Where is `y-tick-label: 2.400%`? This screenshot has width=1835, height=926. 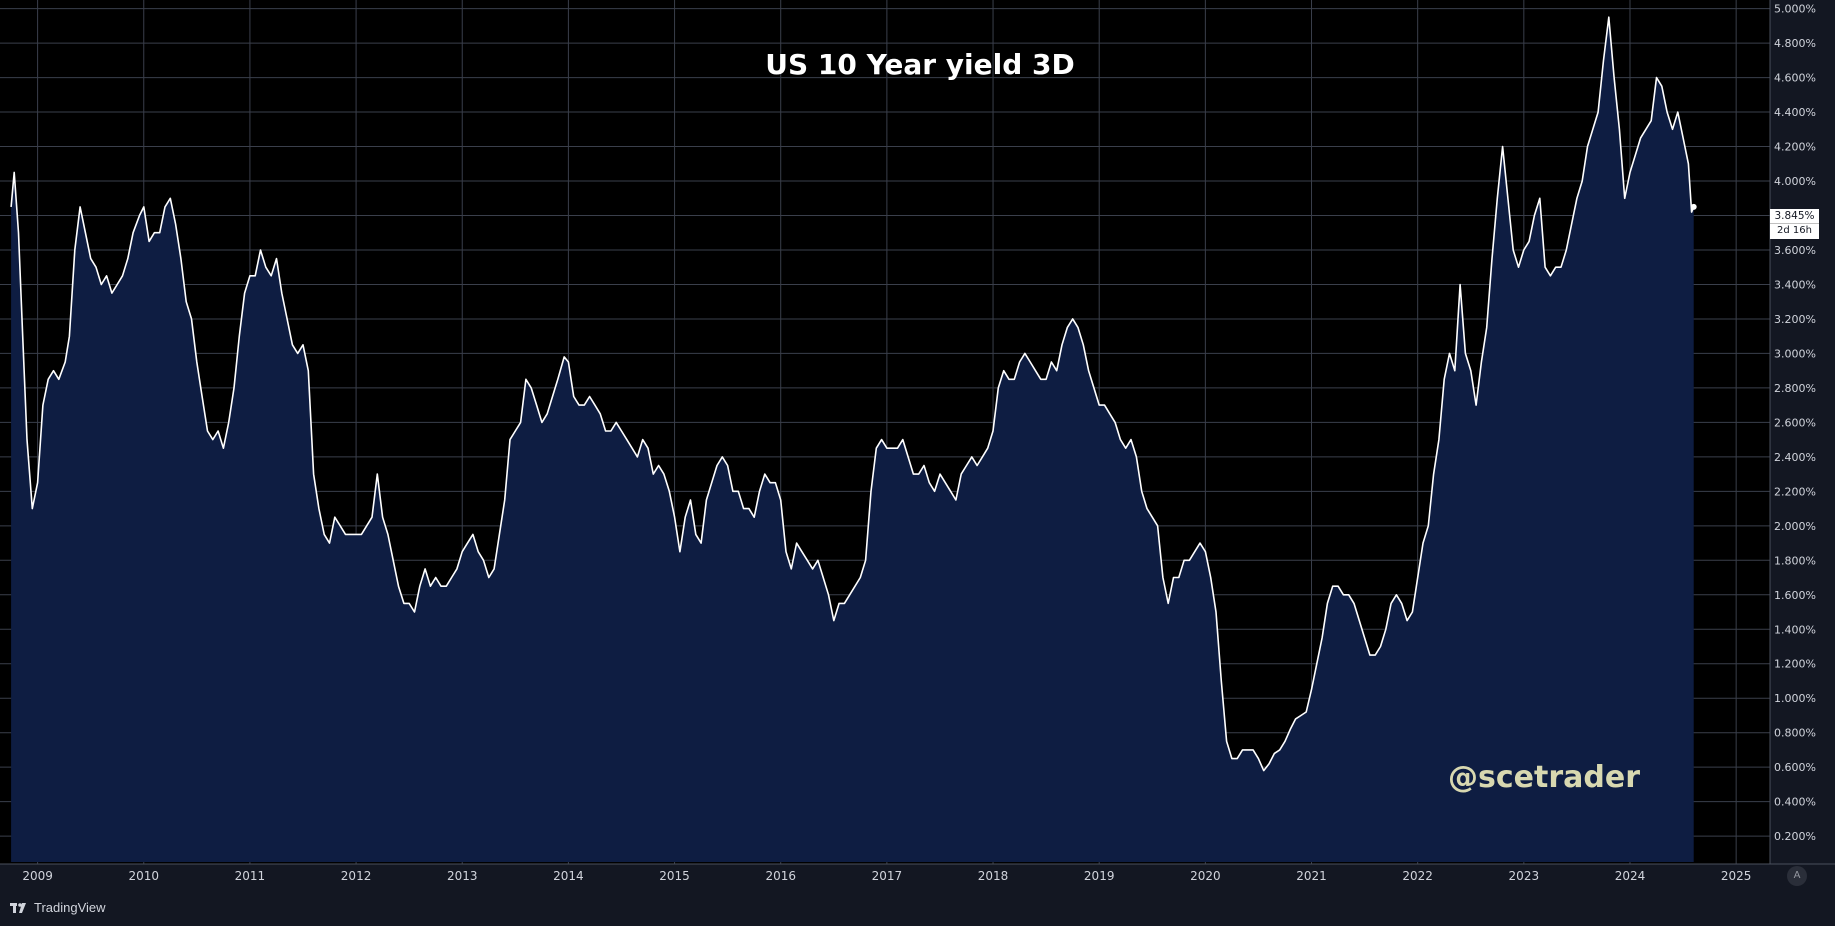
y-tick-label: 2.400% is located at coordinates (1795, 457).